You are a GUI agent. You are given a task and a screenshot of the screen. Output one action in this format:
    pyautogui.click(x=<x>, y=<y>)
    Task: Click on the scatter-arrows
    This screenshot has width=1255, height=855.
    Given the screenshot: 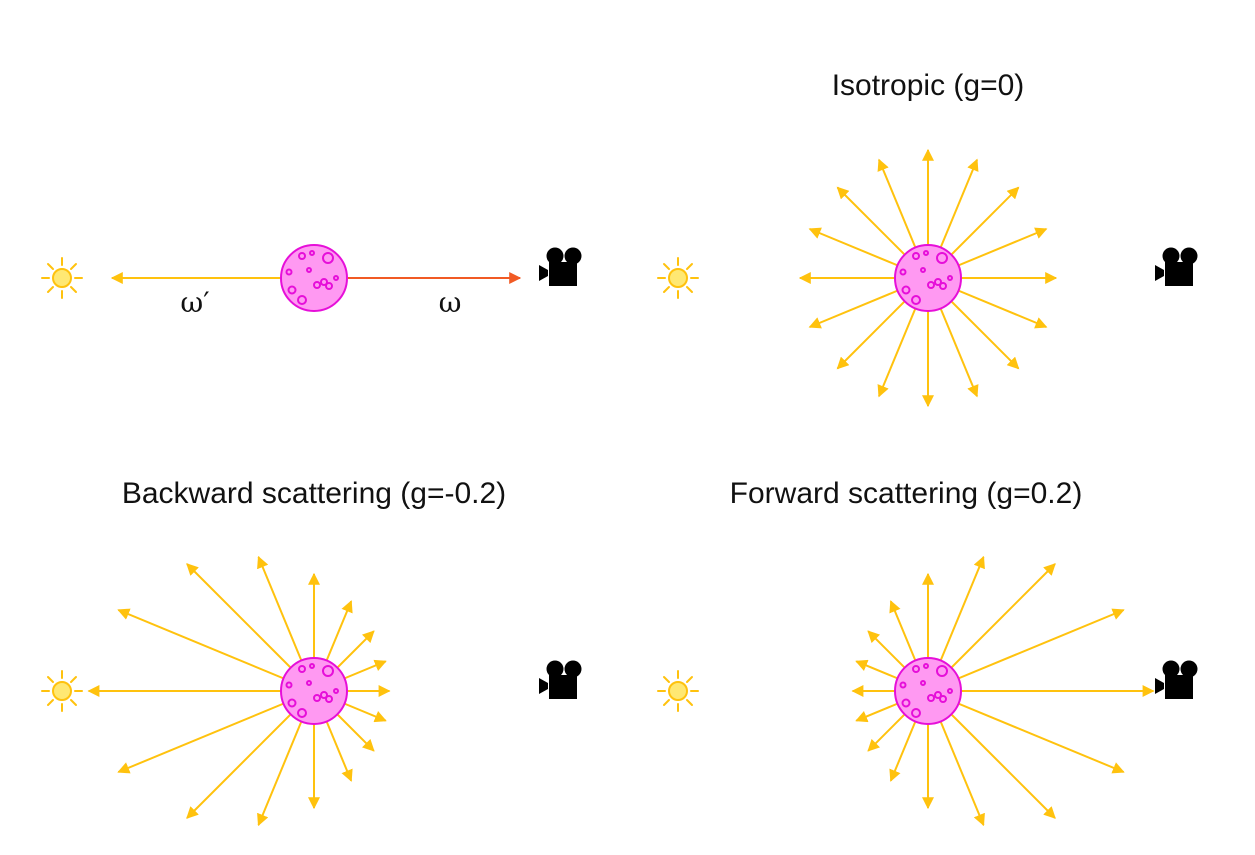 What is the action you would take?
    pyautogui.click(x=1003, y=691)
    